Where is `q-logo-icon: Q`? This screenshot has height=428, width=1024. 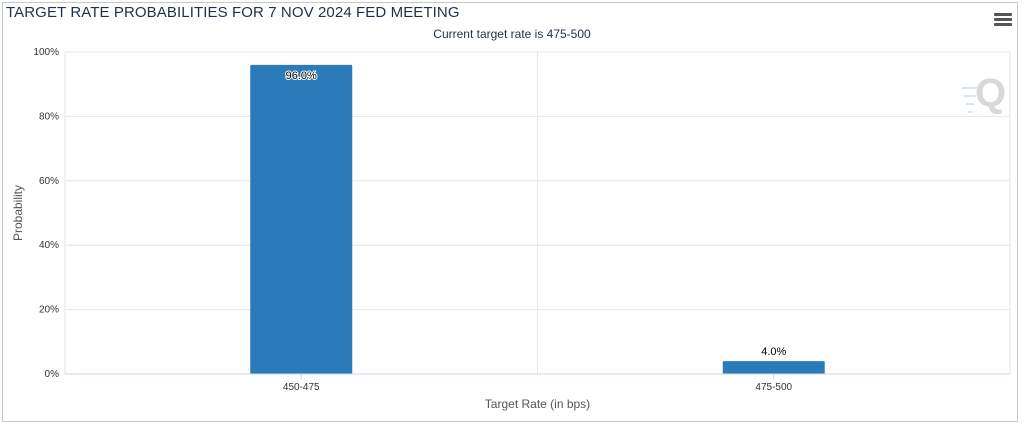
q-logo-icon: Q is located at coordinates (984, 93).